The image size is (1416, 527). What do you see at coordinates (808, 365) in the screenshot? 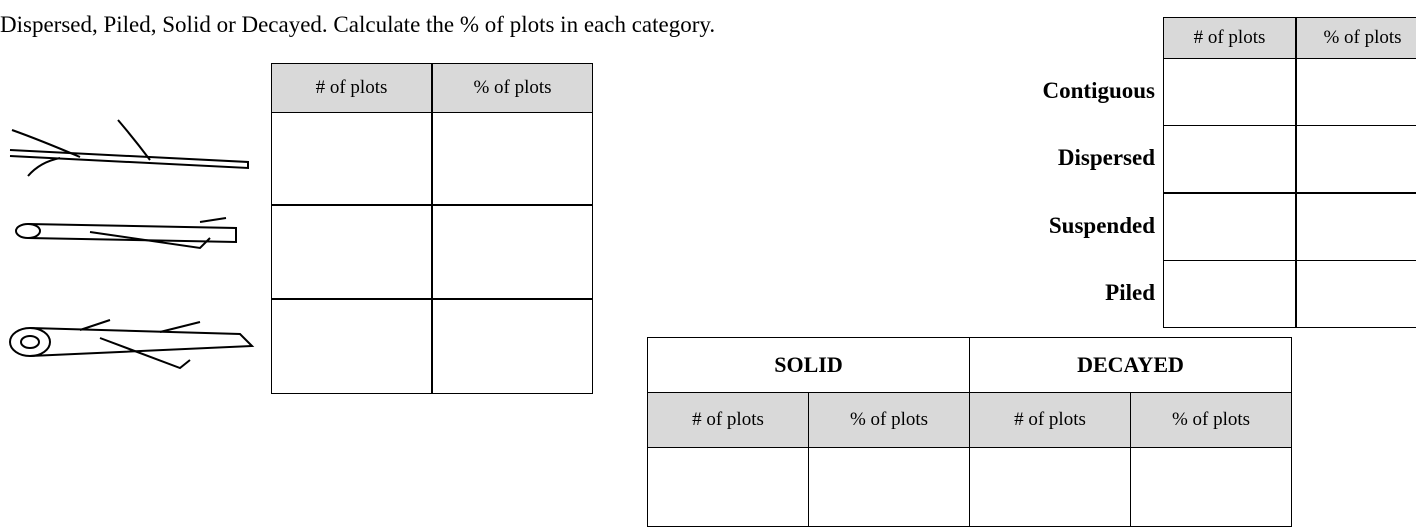
I see `group-header: SOLID` at bounding box center [808, 365].